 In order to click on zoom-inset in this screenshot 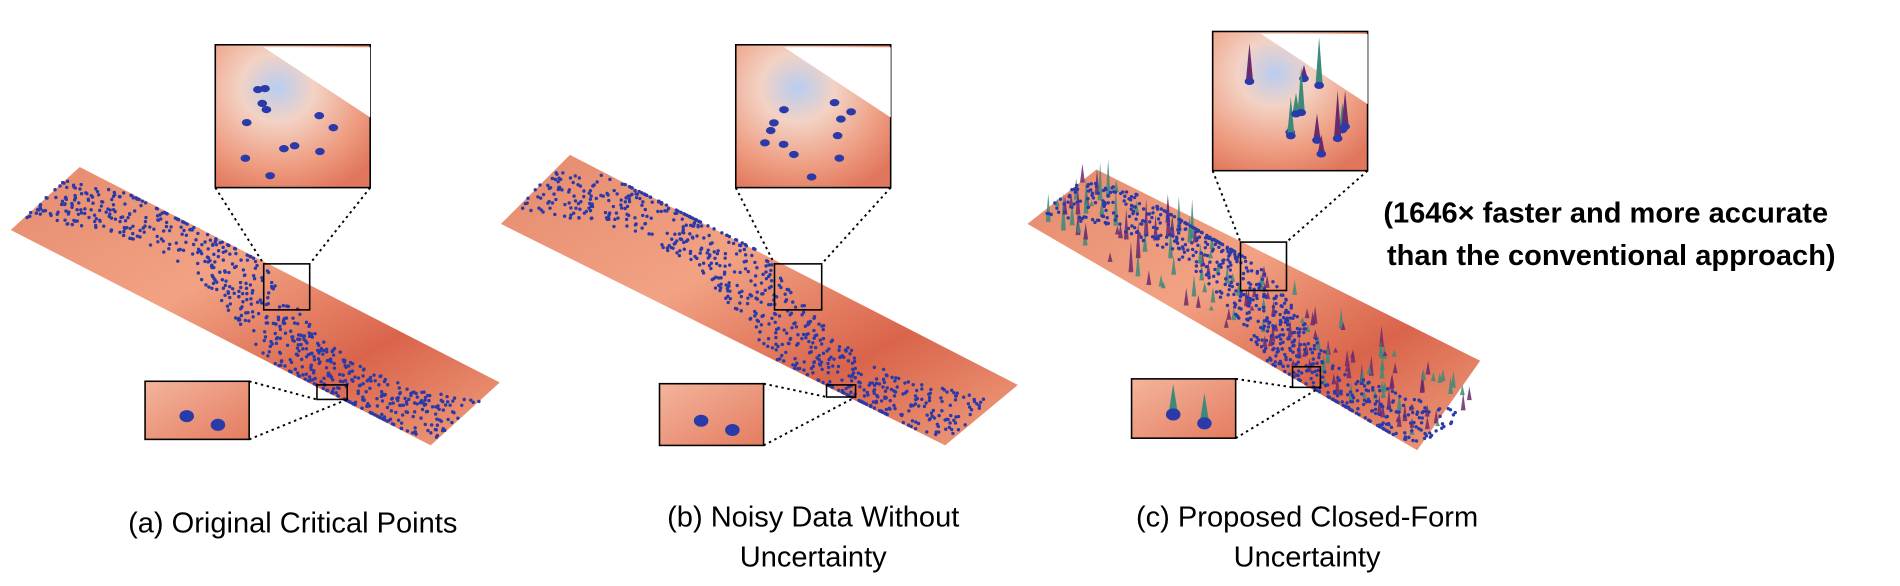, I will do `click(197, 410)`.